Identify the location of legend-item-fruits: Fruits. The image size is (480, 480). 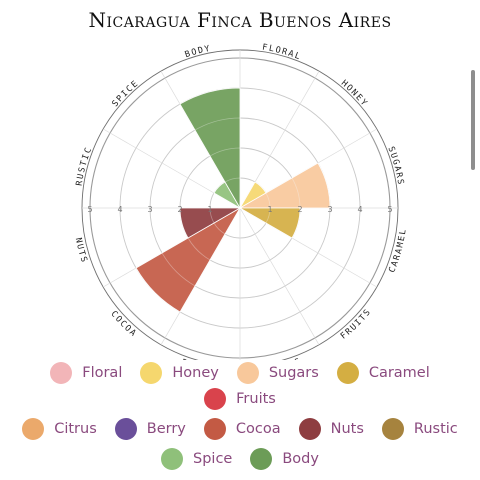
(240, 399).